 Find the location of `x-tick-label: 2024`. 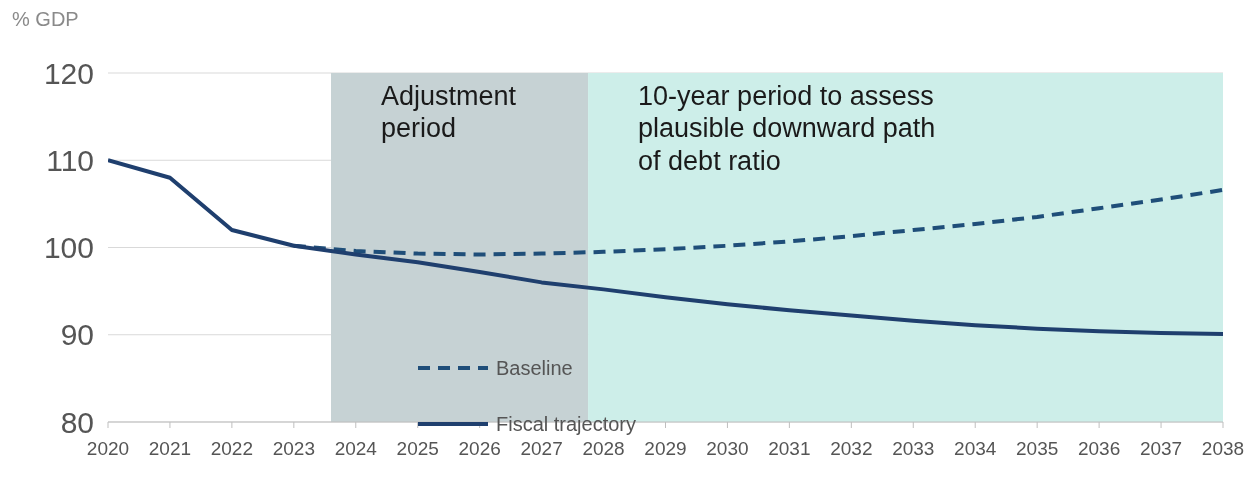

x-tick-label: 2024 is located at coordinates (356, 449).